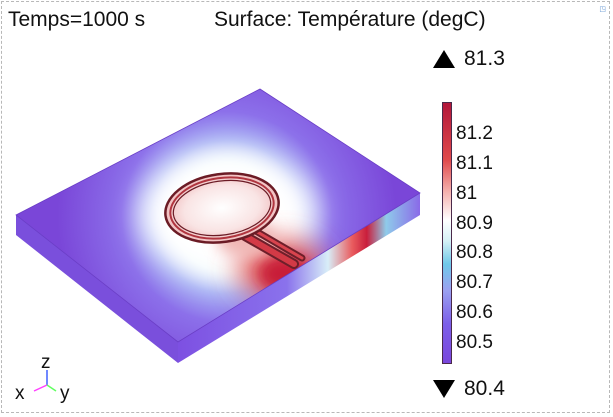 This screenshot has height=417, width=613. What do you see at coordinates (20, 393) in the screenshot?
I see `x-axis-label: x` at bounding box center [20, 393].